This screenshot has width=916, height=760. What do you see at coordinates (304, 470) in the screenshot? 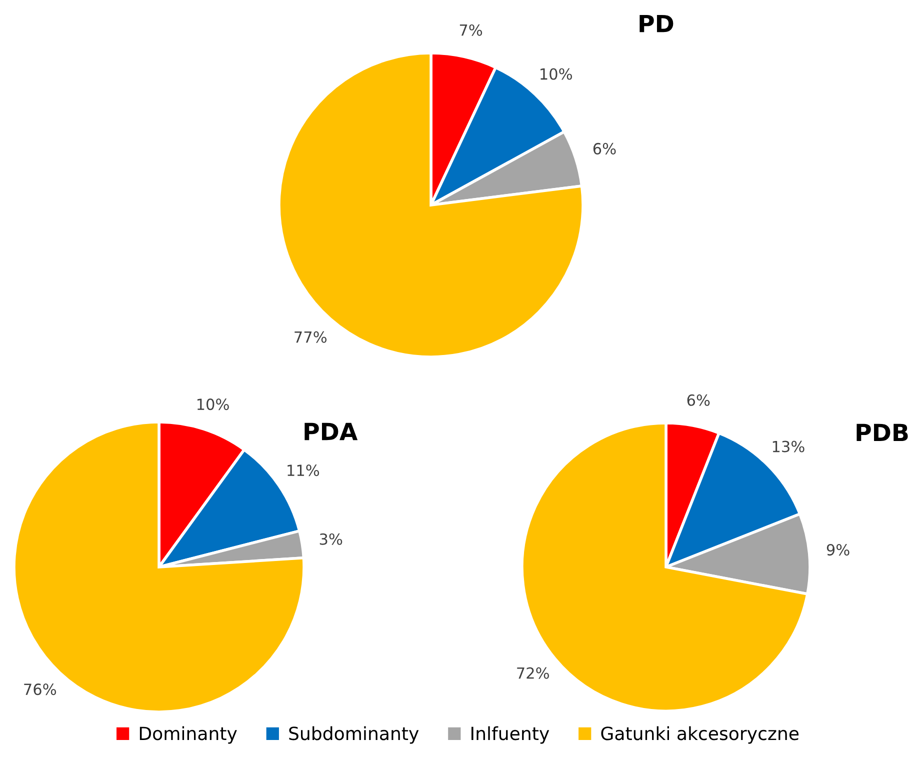
I see `data-label: 11%` at bounding box center [304, 470].